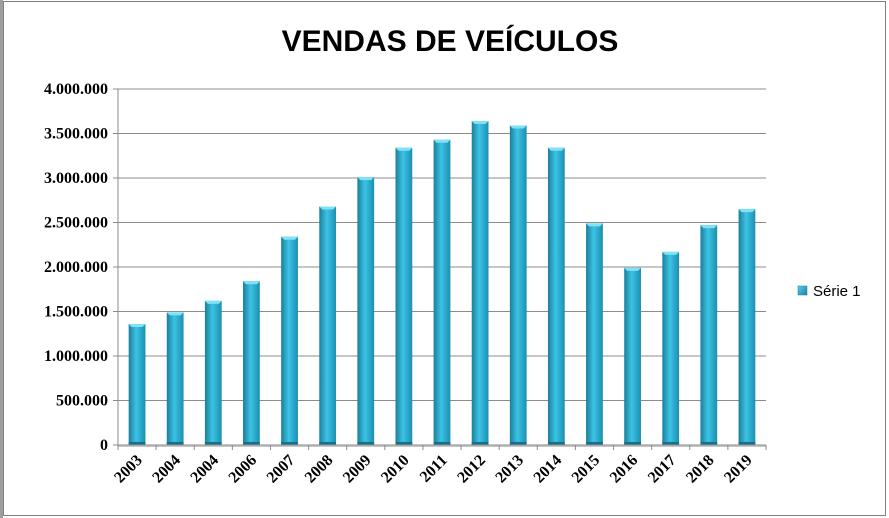 Image resolution: width=889 pixels, height=518 pixels. What do you see at coordinates (837, 291) in the screenshot?
I see `legend-entry-serie-1: Série 1` at bounding box center [837, 291].